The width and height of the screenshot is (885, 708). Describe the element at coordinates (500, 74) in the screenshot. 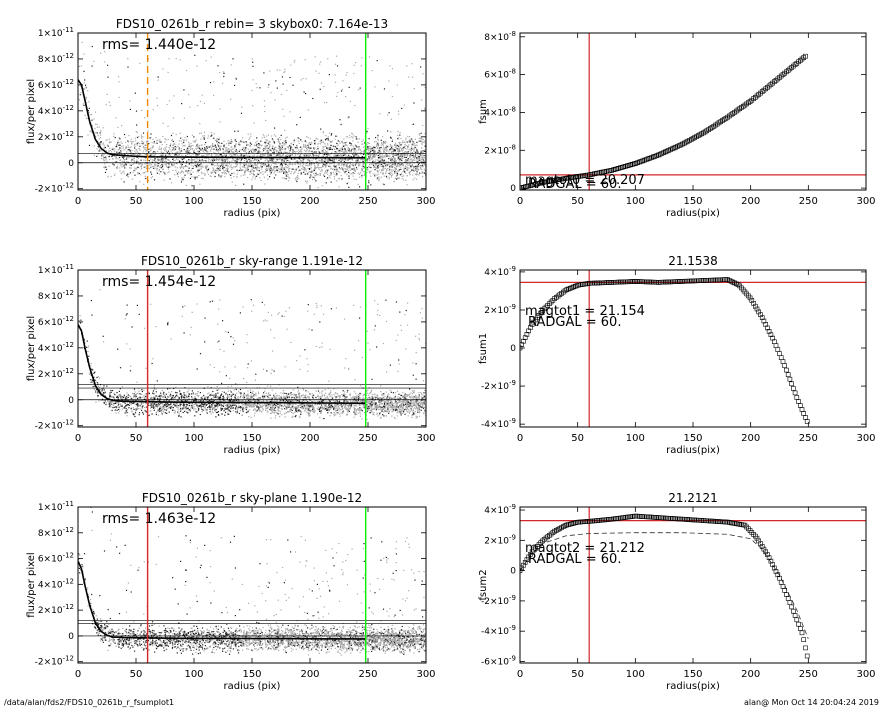

I see `y-tick-label: 6×10⁻⁸` at that location.